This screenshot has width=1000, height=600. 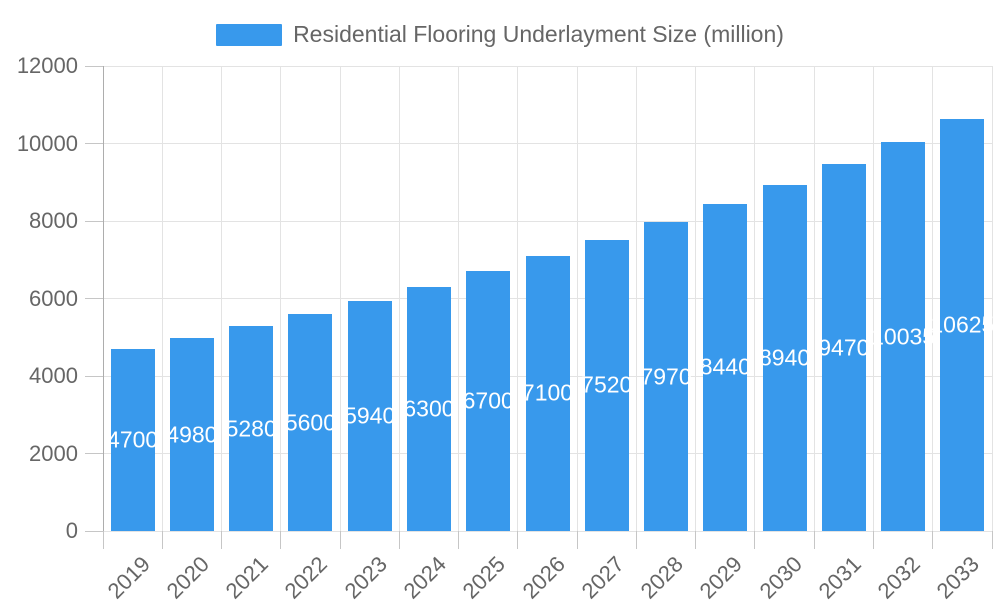 What do you see at coordinates (958, 575) in the screenshot?
I see `x-axis-label-2033: 2033` at bounding box center [958, 575].